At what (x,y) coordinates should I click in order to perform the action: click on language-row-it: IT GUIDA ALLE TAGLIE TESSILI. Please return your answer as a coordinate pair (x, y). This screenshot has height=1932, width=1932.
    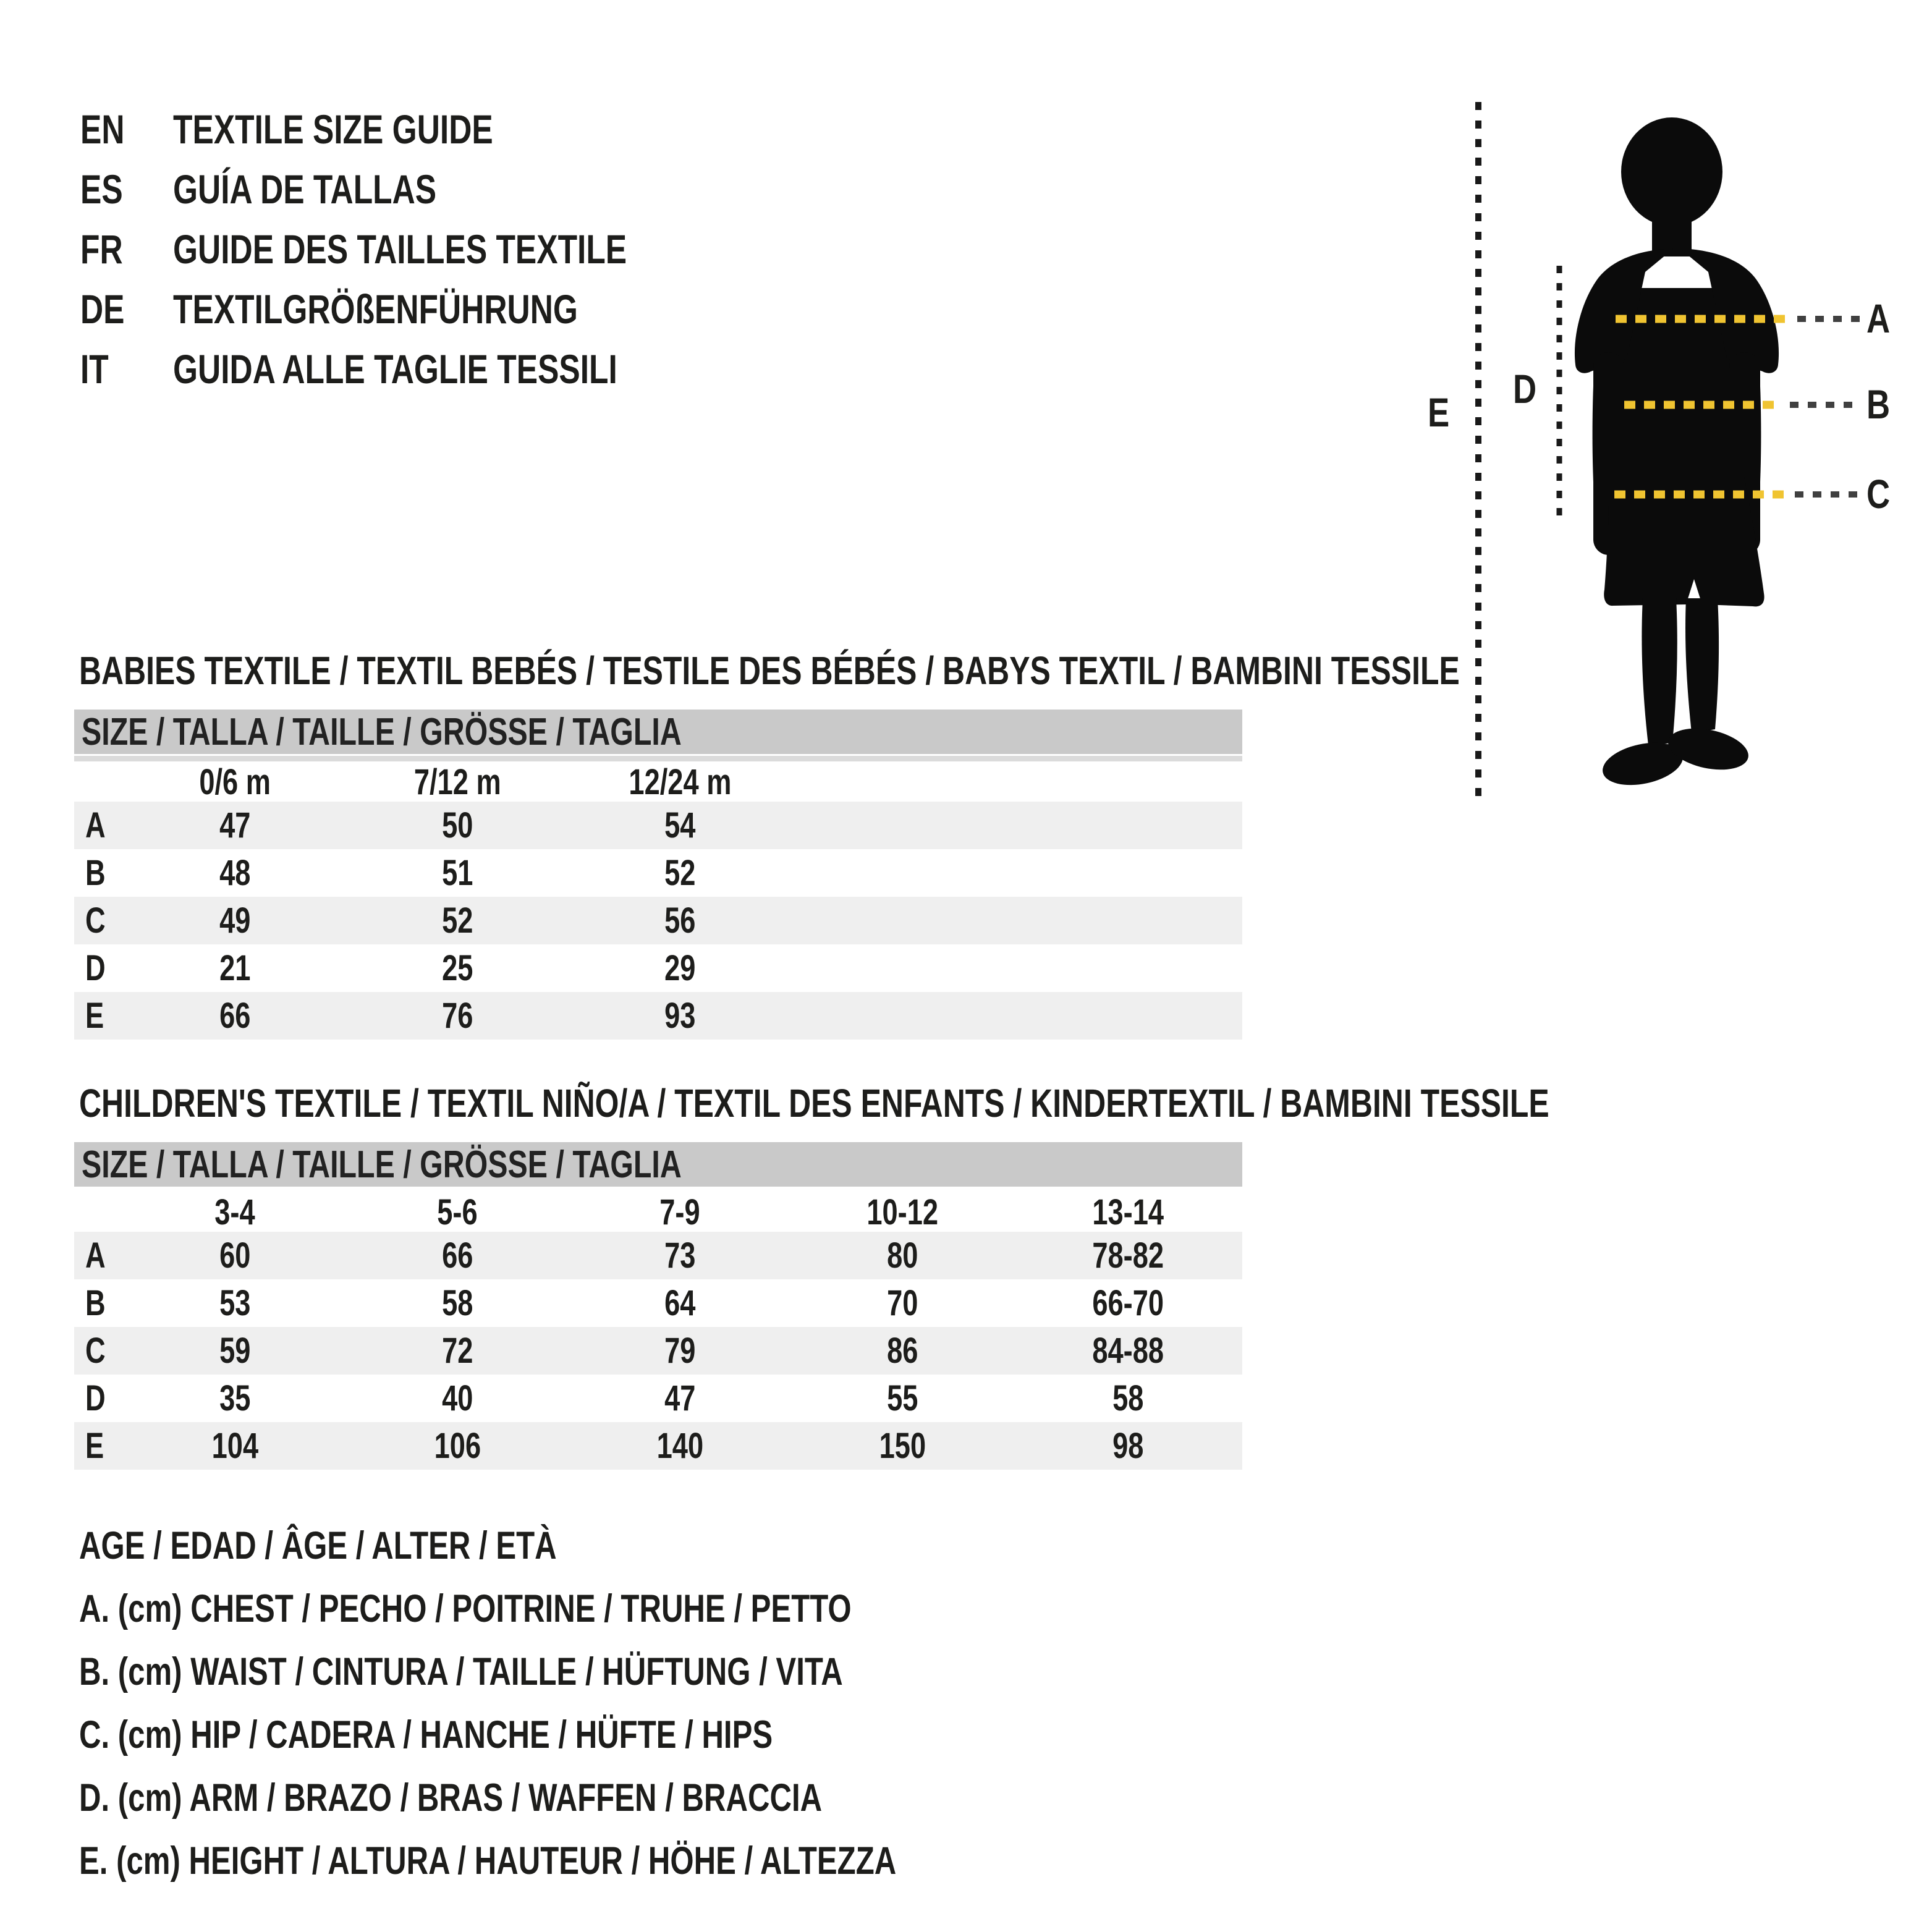
    Looking at the image, I should click on (417, 369).